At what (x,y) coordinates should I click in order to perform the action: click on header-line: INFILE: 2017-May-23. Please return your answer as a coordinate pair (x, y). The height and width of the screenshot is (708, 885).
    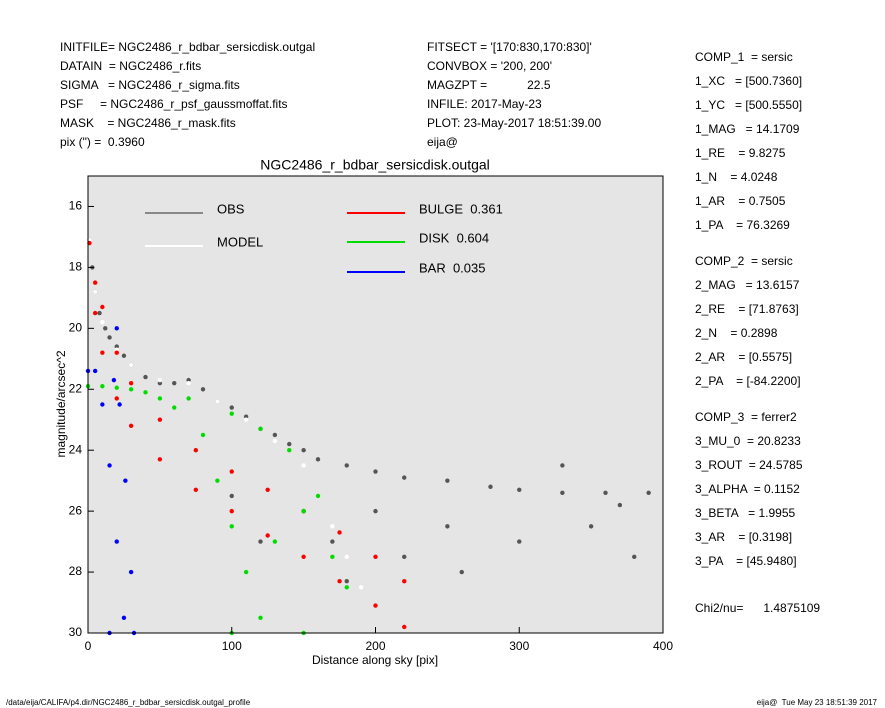
    Looking at the image, I should click on (484, 104).